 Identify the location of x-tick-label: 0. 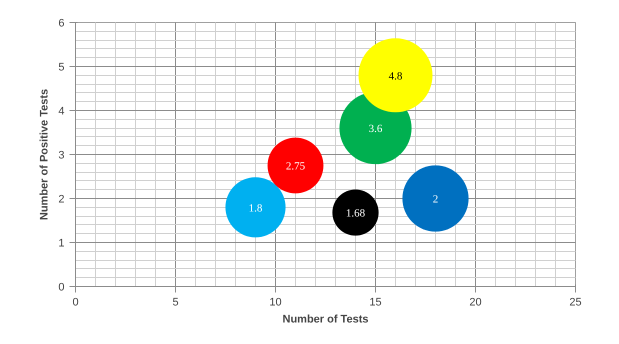
(75, 302).